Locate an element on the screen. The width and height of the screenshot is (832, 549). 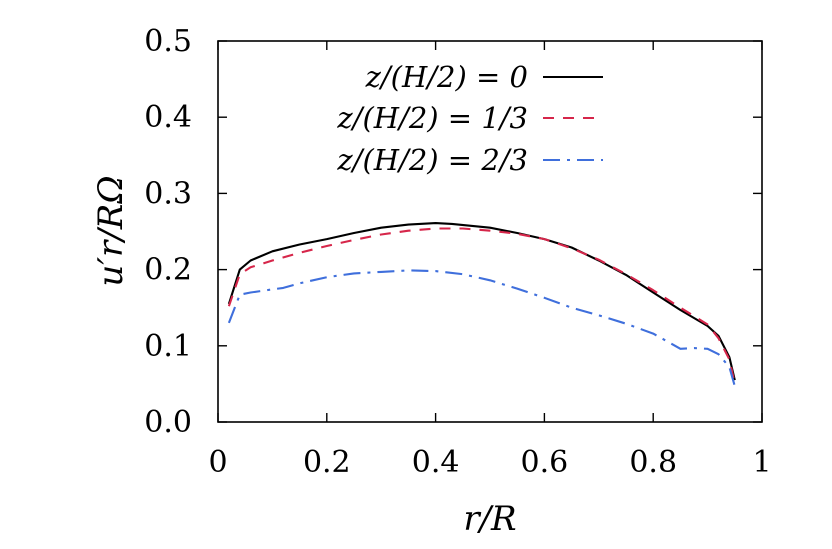
y-tick-label: 0.5 is located at coordinates (168, 41).